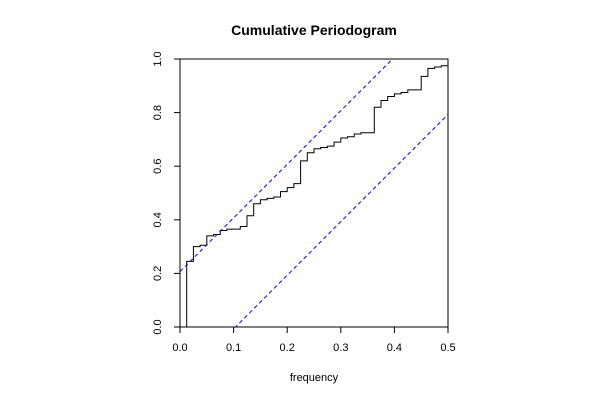  I want to click on x-tick-label: 0.3, so click(340, 348).